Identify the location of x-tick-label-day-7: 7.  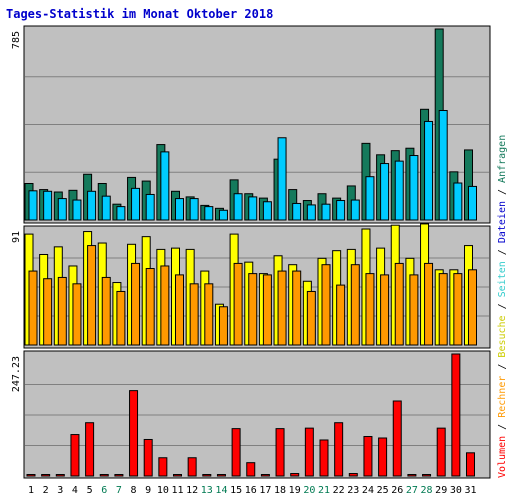
(119, 490).